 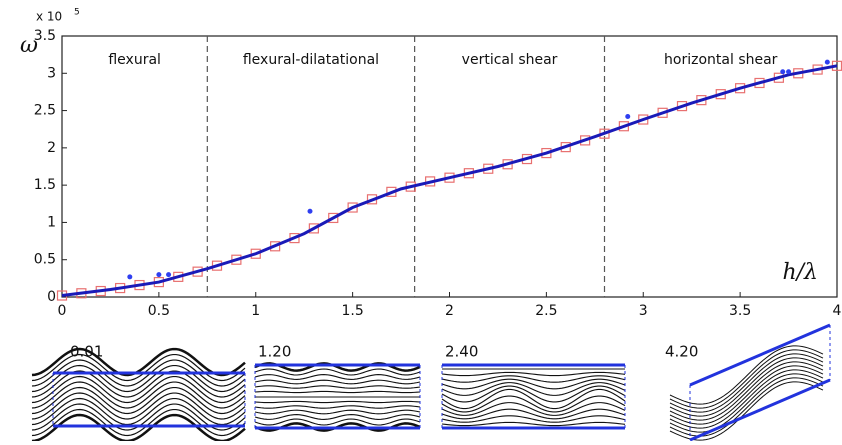 I want to click on y-tick-label: 1, so click(x=51, y=222).